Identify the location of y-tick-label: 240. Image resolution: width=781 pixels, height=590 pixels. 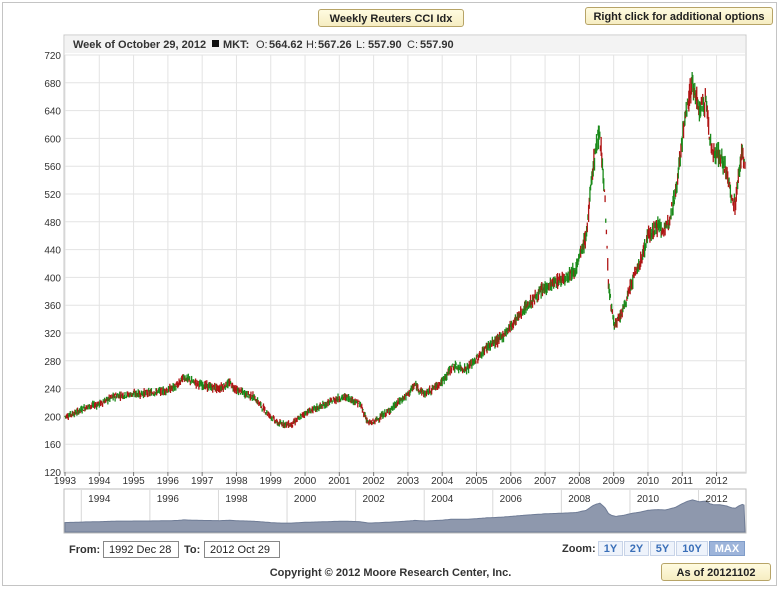
(52, 390).